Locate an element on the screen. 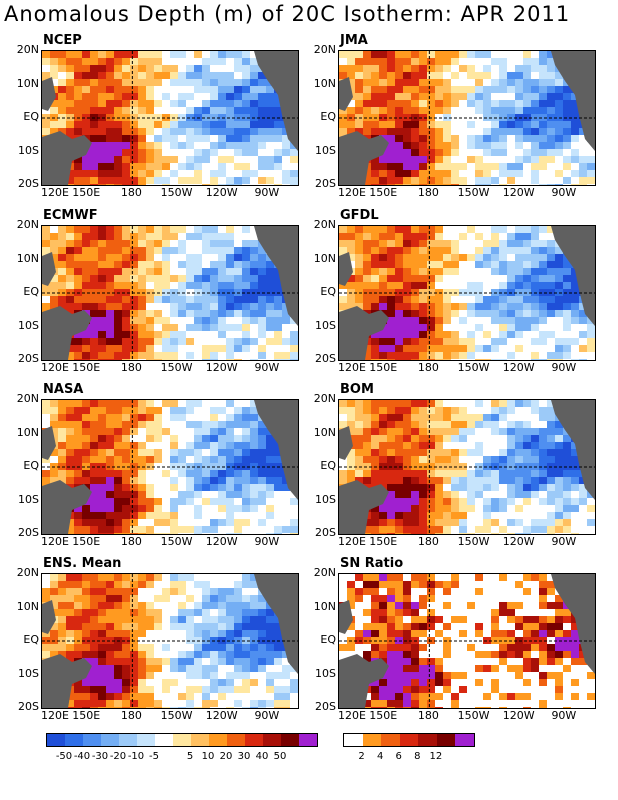  land-americas is located at coordinates (573, 101).